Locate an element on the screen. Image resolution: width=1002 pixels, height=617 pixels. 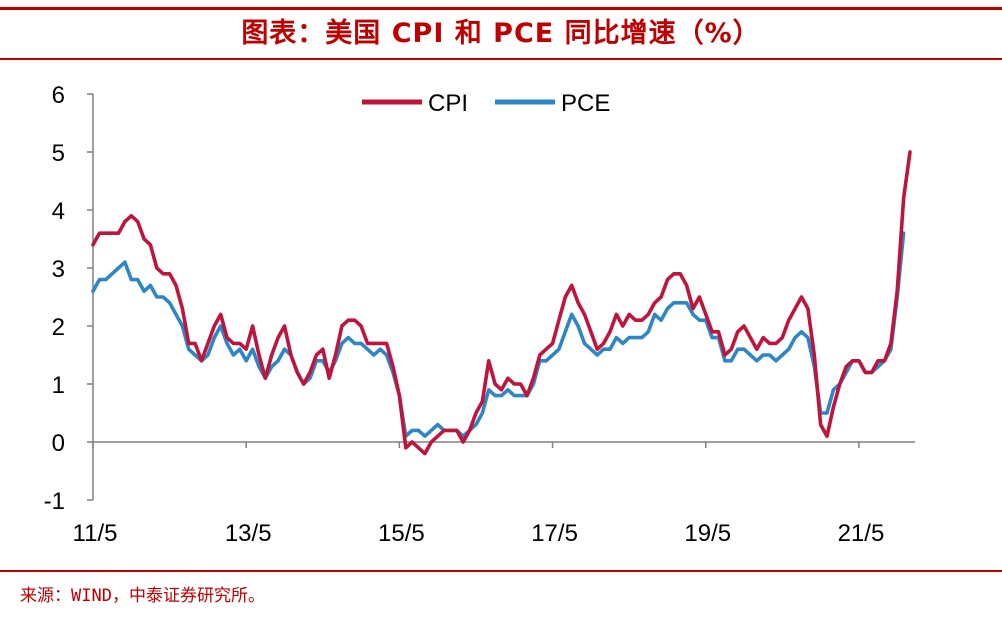
x-tick-label: 21/5 is located at coordinates (861, 533).